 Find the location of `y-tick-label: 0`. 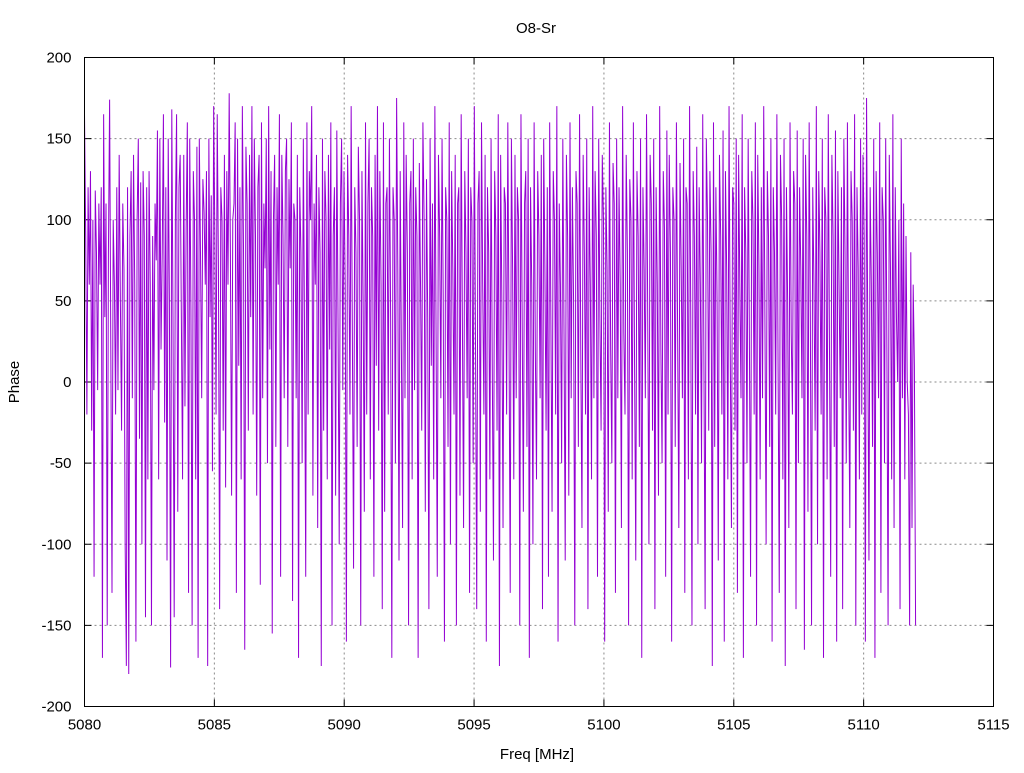

y-tick-label: 0 is located at coordinates (67, 382).